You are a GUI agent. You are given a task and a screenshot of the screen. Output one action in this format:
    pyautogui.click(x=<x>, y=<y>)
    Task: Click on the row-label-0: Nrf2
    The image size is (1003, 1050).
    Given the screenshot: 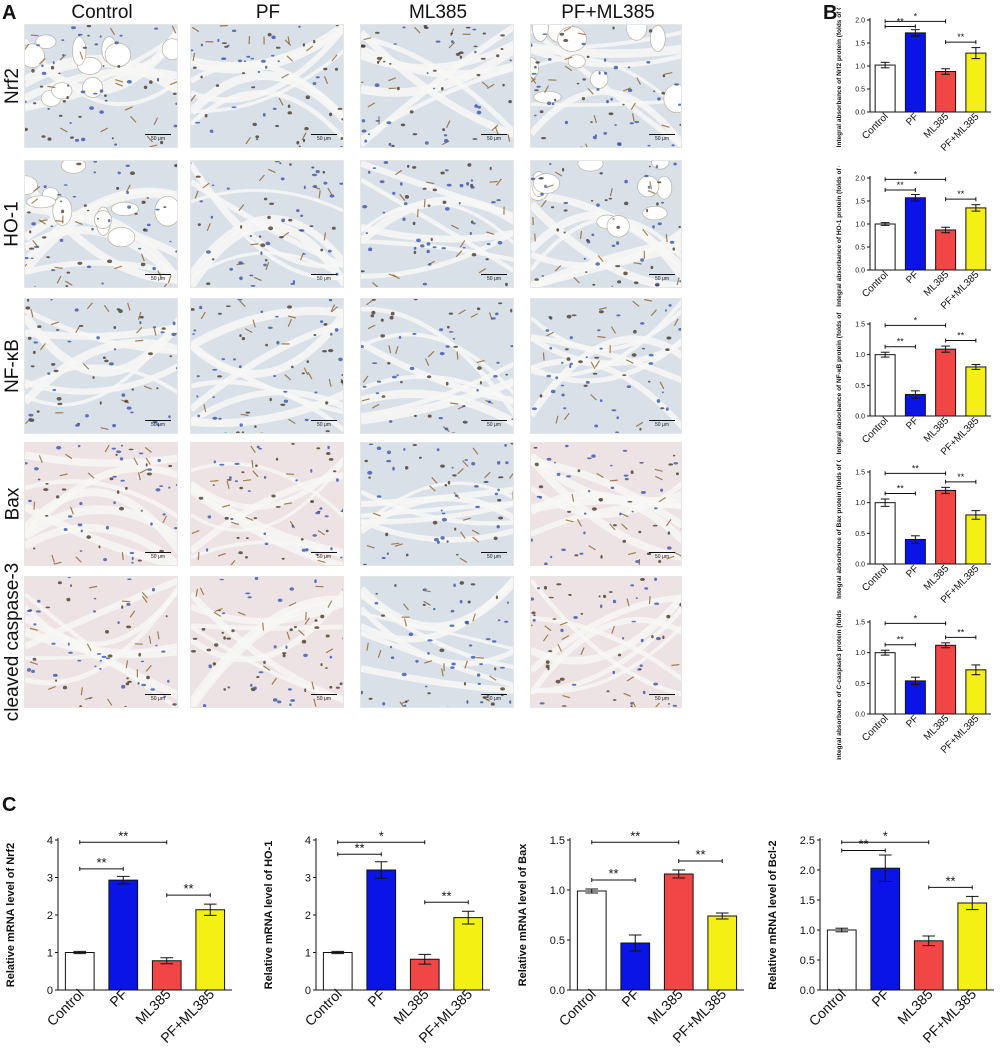 What is the action you would take?
    pyautogui.click(x=13, y=86)
    